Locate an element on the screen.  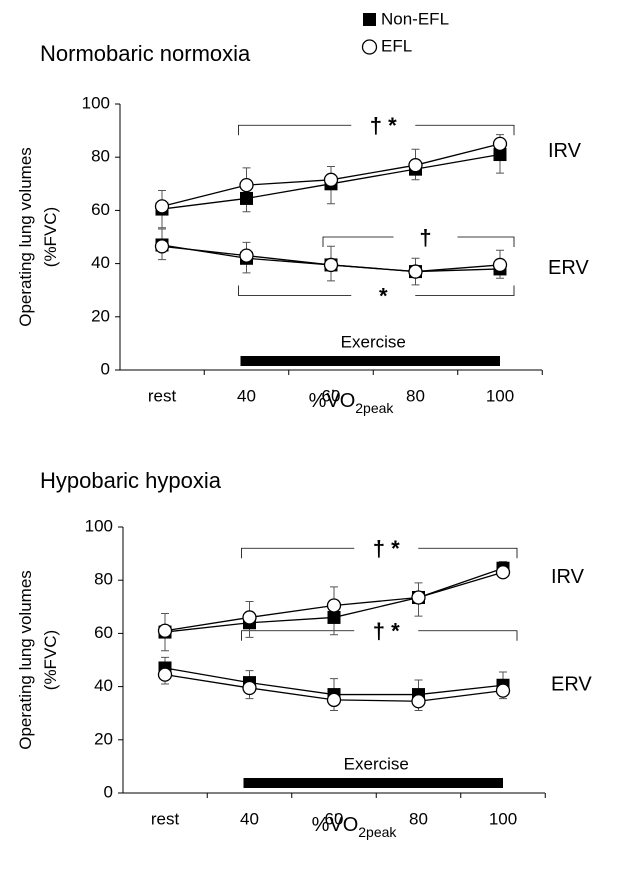
chart-title: Normobaric normoxia is located at coordinates (145, 53).